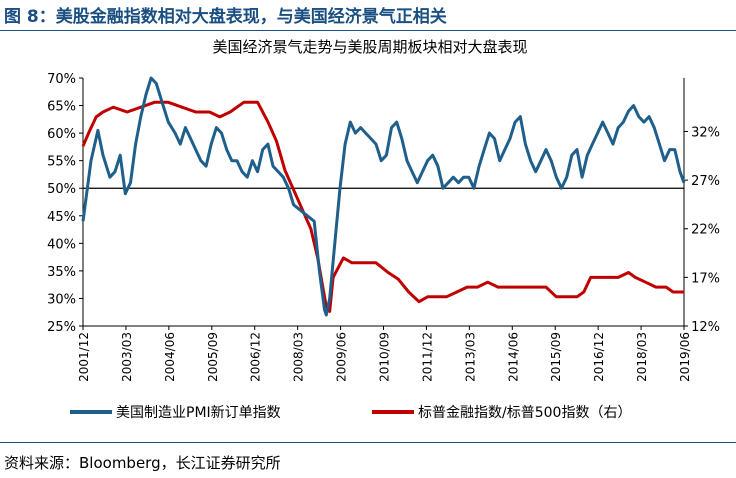  I want to click on x-tick-label: 2009/06, so click(342, 357).